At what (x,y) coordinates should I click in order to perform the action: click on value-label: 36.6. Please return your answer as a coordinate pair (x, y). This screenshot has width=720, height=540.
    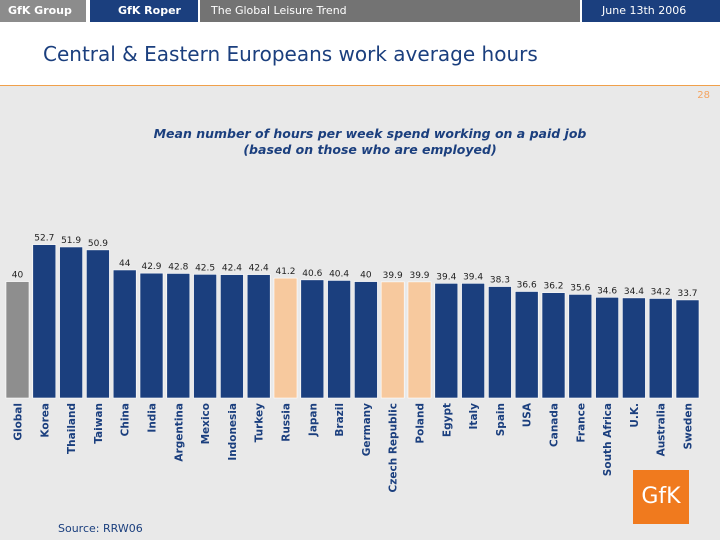
    Looking at the image, I should click on (527, 285).